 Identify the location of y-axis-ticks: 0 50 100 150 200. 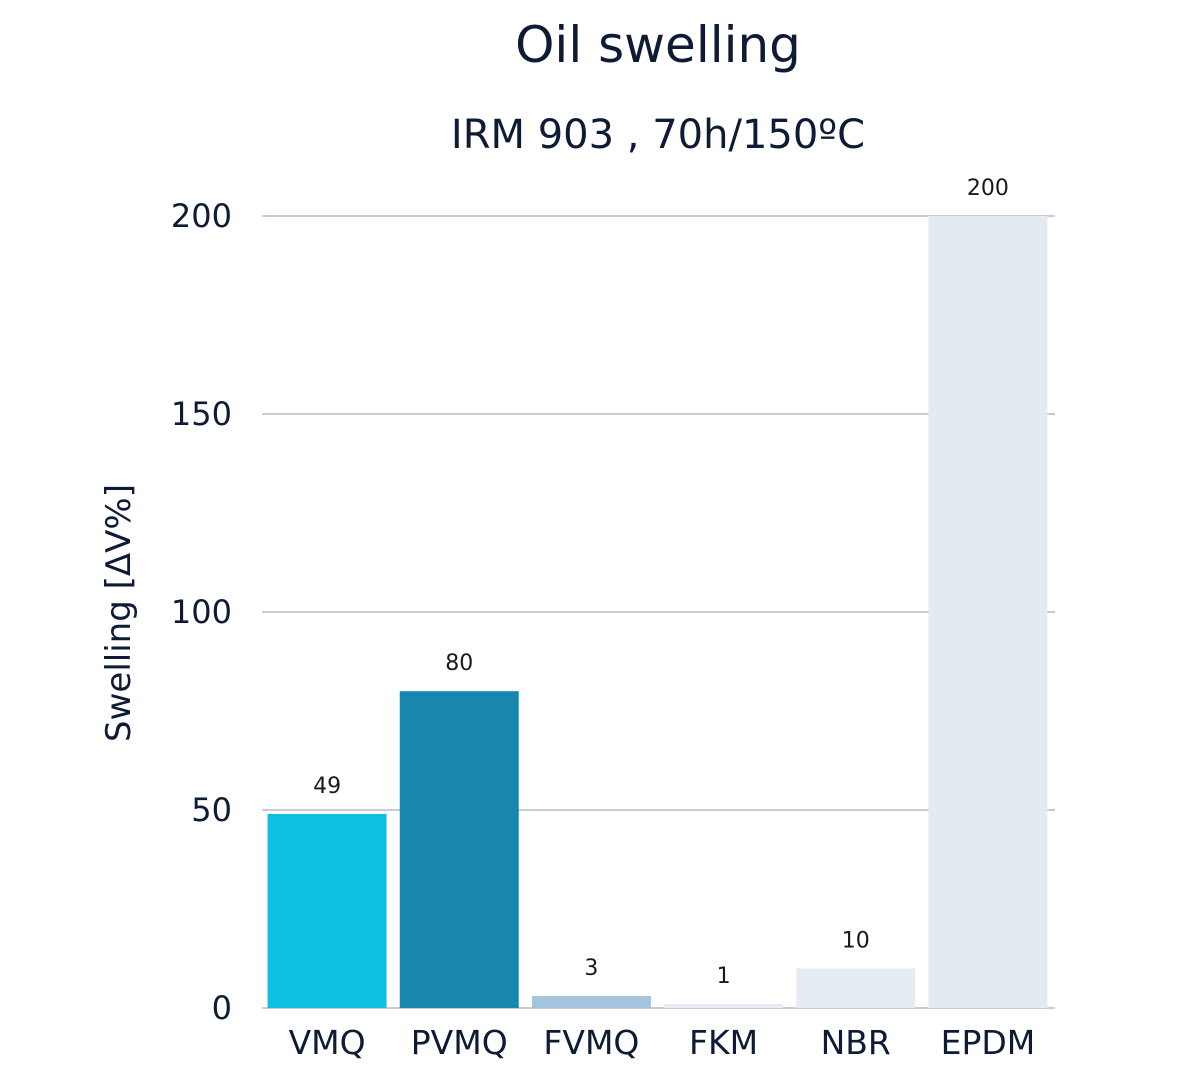
(201, 612).